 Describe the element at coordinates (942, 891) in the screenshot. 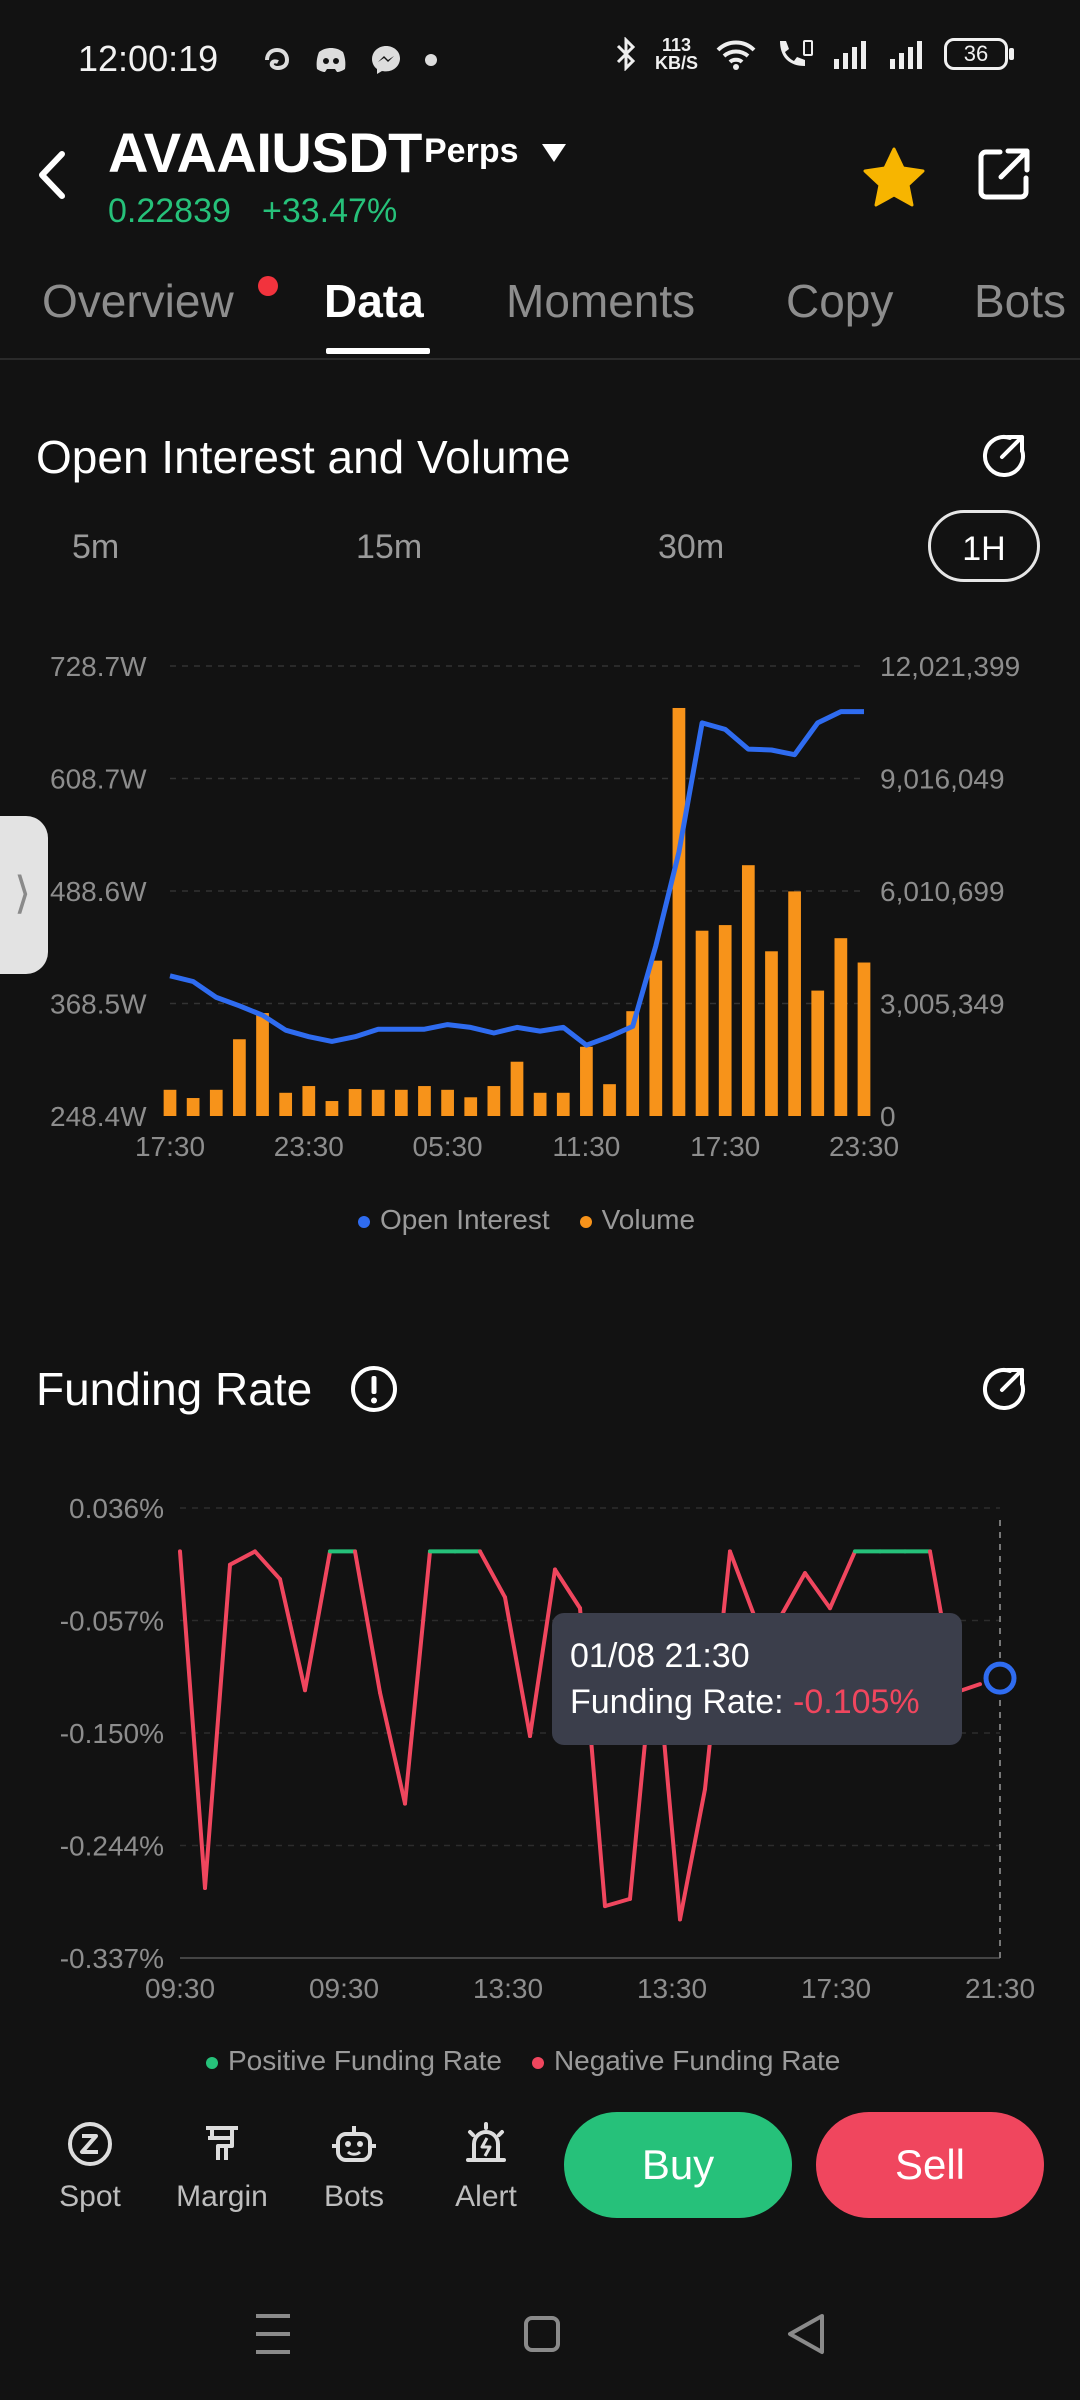

I see `y-right-tick-label: 6,010,699` at that location.